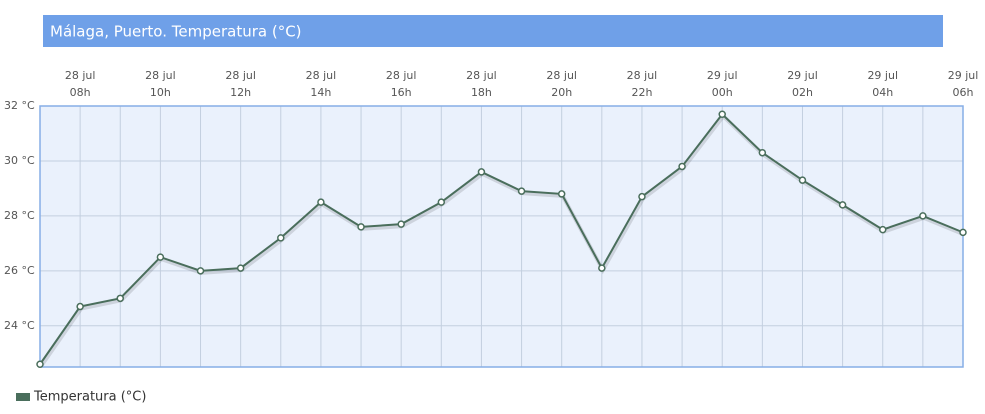 The height and width of the screenshot is (414, 985). Describe the element at coordinates (176, 32) in the screenshot. I see `chart-title: Málaga, Puerto. Temperatura (°C)` at that location.